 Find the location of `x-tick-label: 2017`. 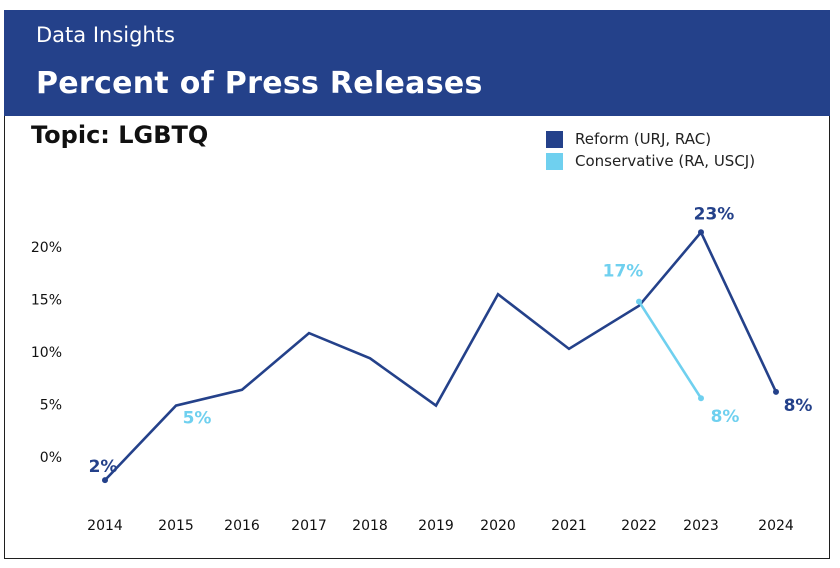

x-tick-label: 2017 is located at coordinates (309, 526).